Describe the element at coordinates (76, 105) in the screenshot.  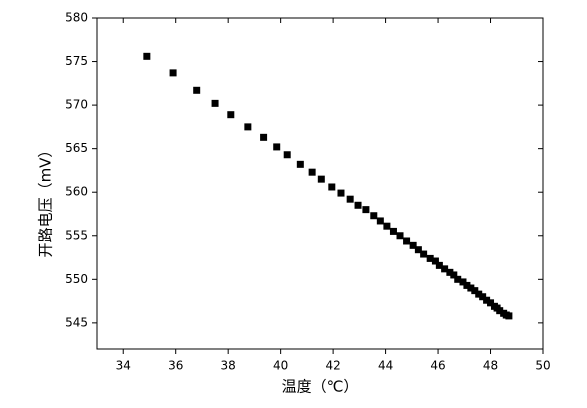
I see `y-tick-label: 570` at that location.